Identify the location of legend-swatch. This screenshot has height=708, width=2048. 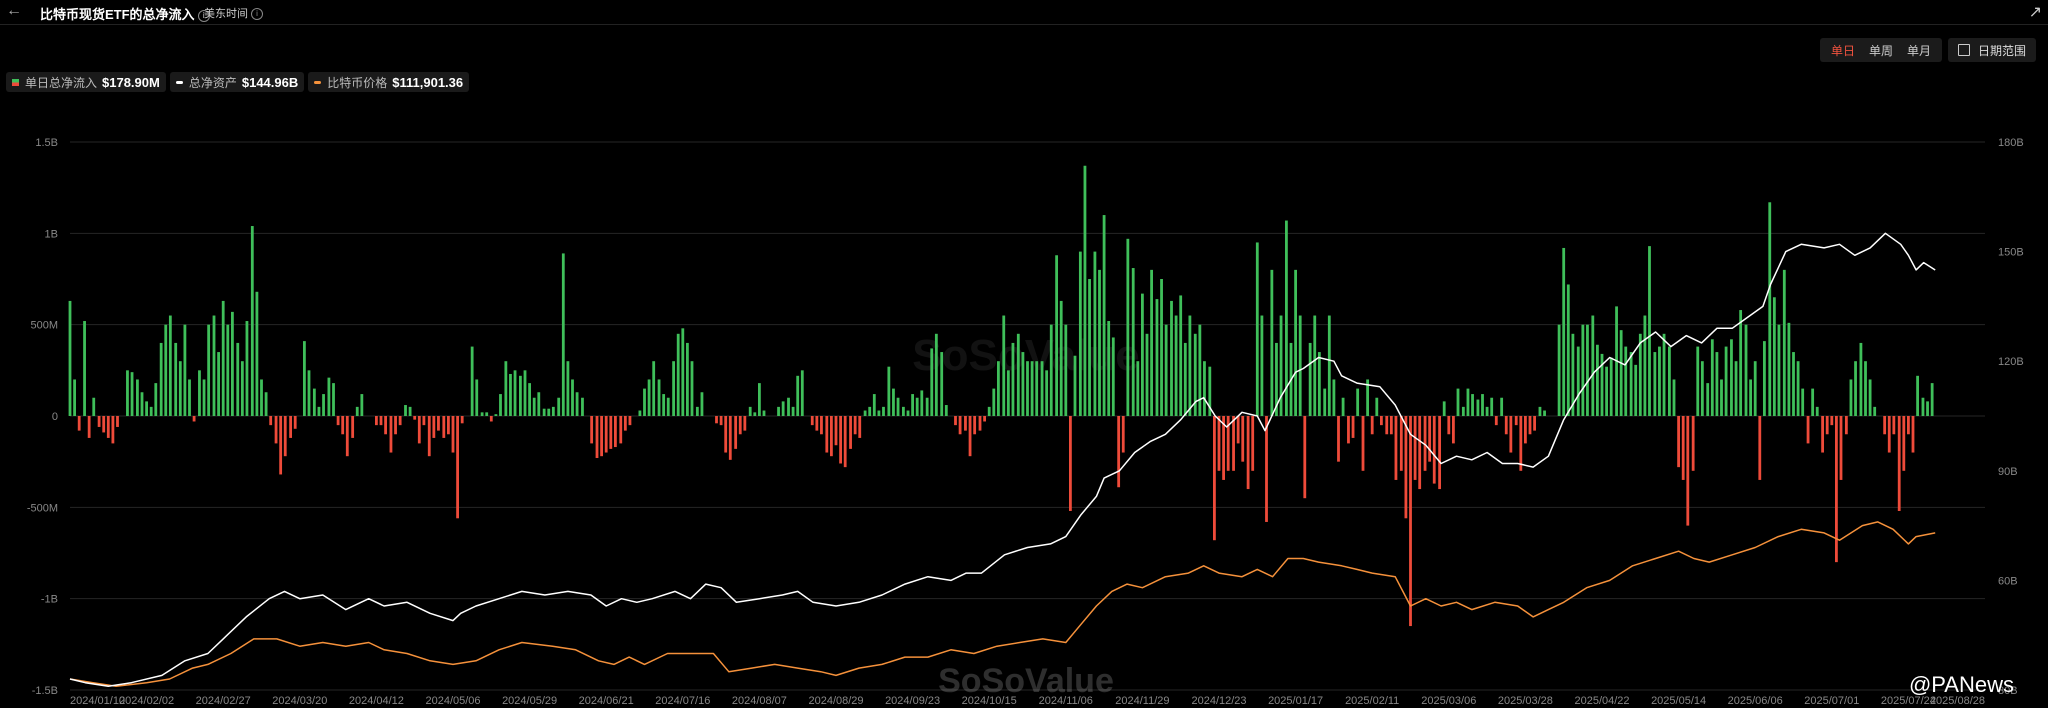
(15, 82).